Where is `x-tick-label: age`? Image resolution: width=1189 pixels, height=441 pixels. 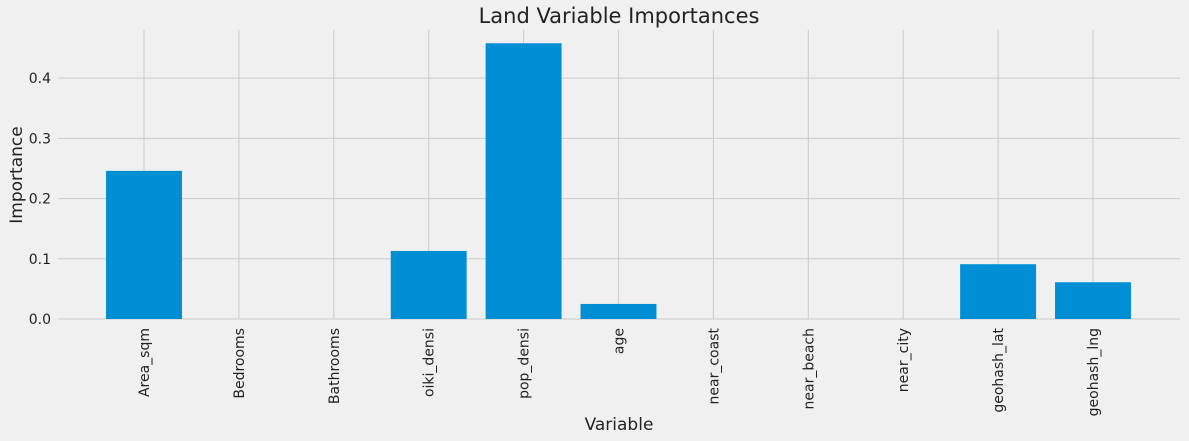 x-tick-label: age is located at coordinates (620, 341).